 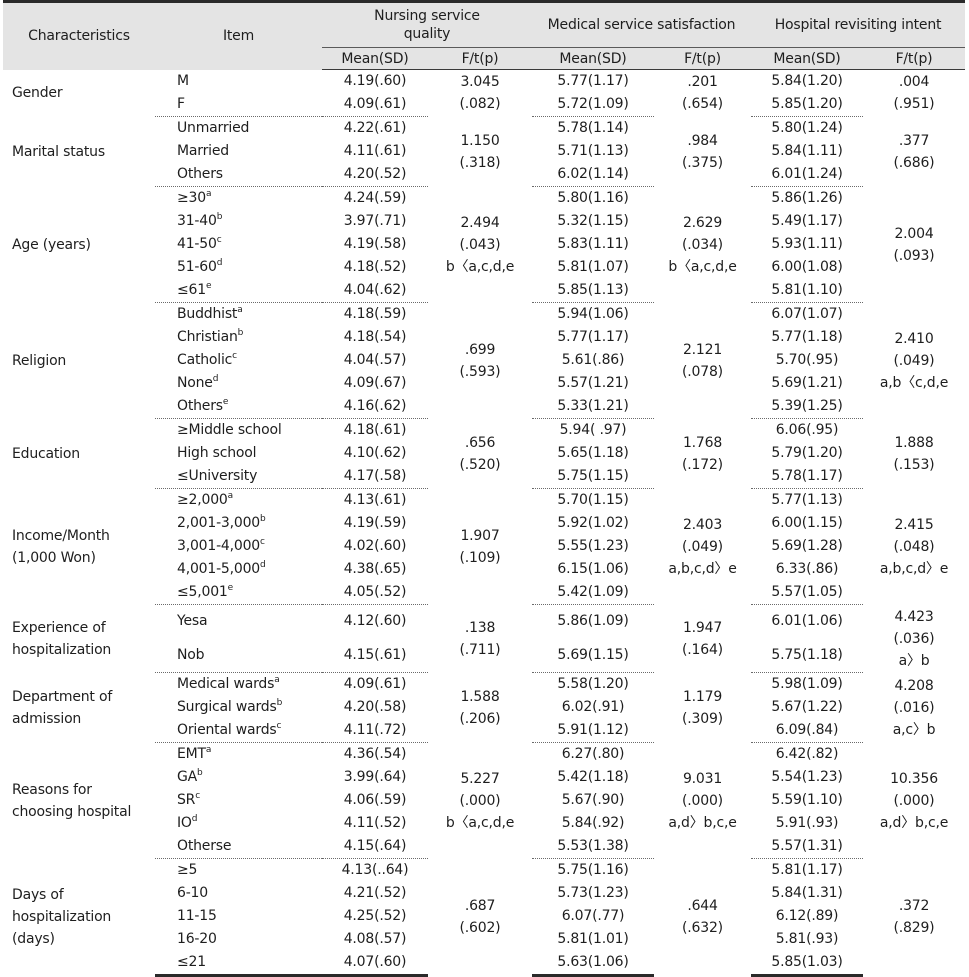 What do you see at coordinates (593, 777) in the screenshot?
I see `medical-mean-sd: 5.42(1.18)` at bounding box center [593, 777].